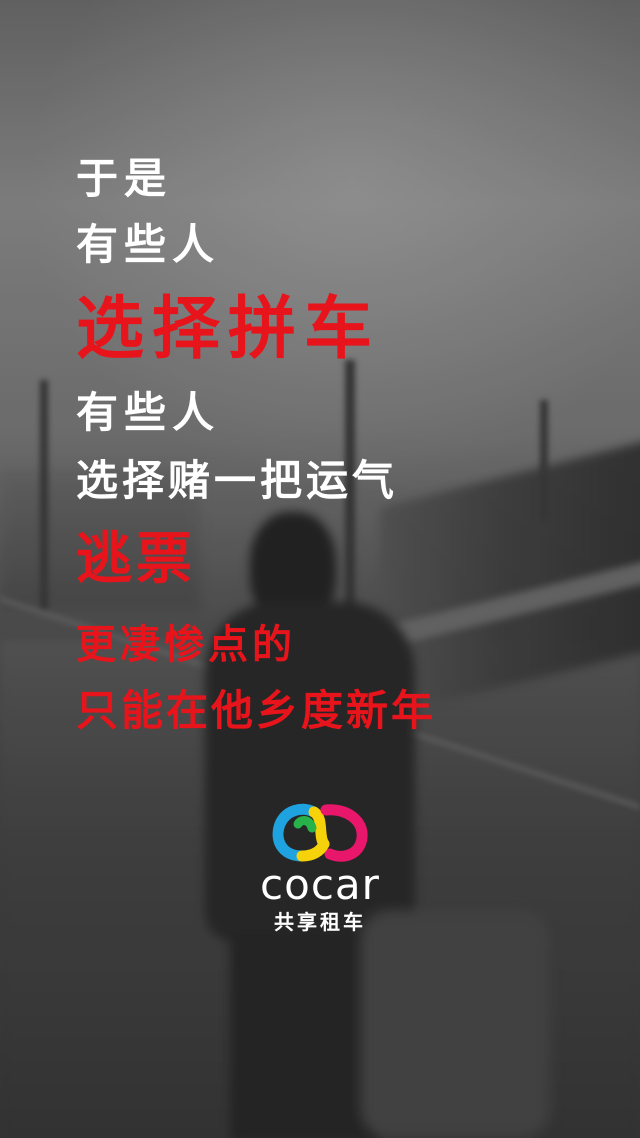 The height and width of the screenshot is (1138, 640). Describe the element at coordinates (320, 885) in the screenshot. I see `logo-wordmark: cocar` at that location.